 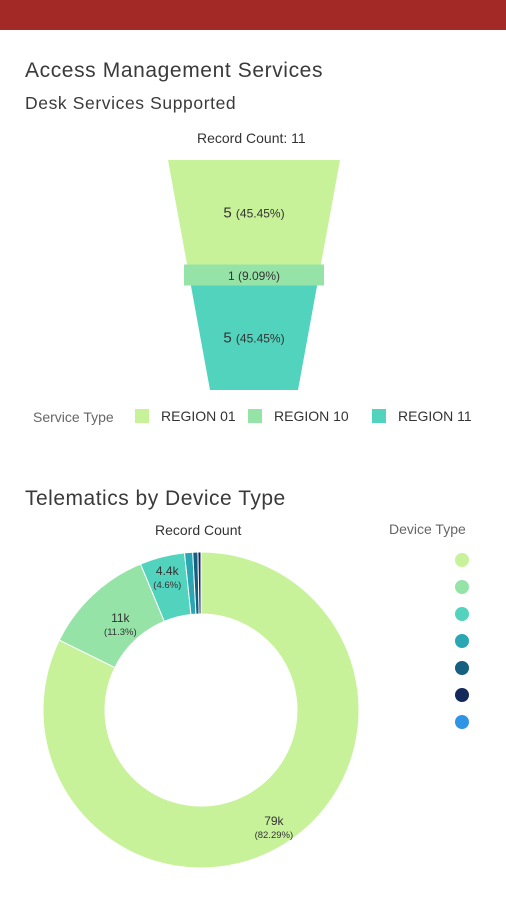 I want to click on donut-slice-label: 79k (82.29%), so click(x=274, y=827).